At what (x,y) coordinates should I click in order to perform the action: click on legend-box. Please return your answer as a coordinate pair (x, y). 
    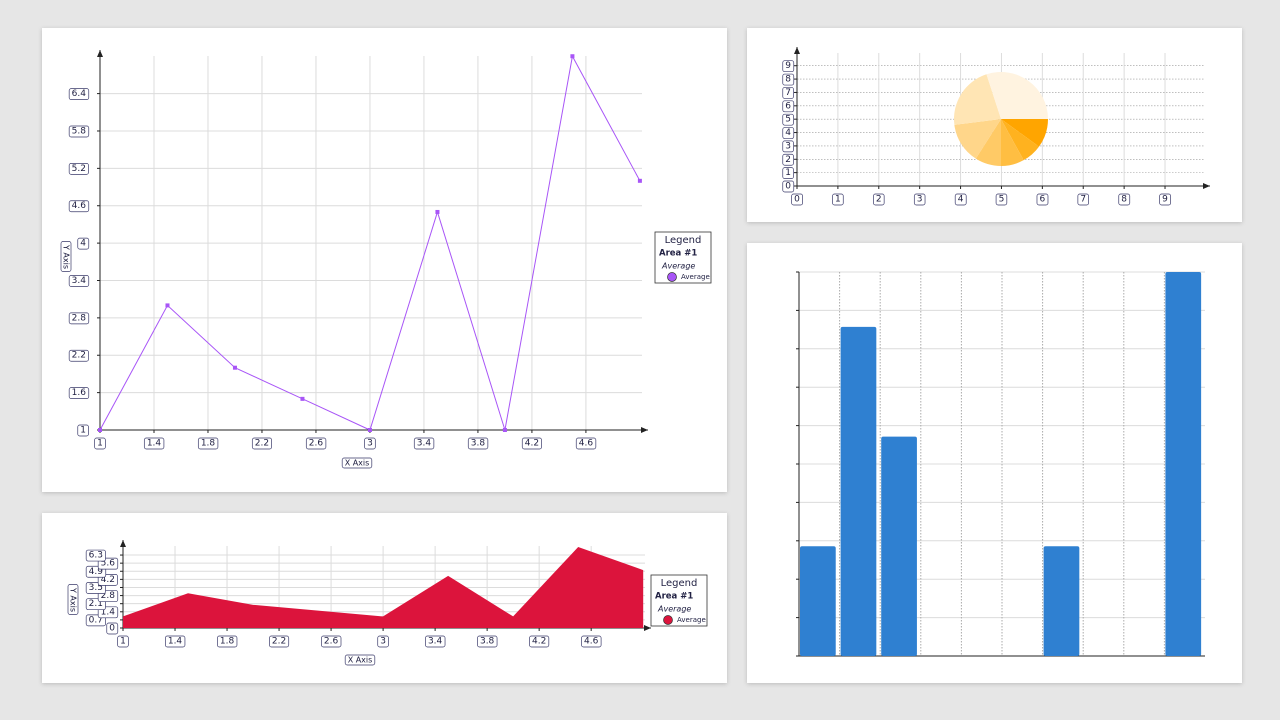
    Looking at the image, I should click on (683, 257).